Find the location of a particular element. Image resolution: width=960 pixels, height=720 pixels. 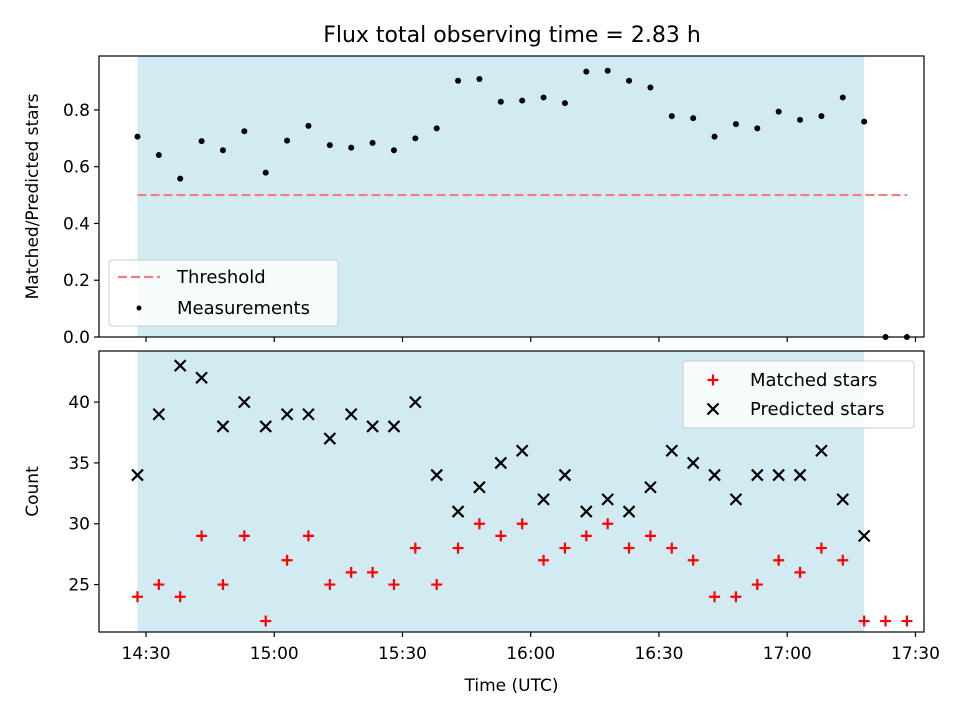

top-ylabel: Matched/Predicted stars is located at coordinates (33, 196).